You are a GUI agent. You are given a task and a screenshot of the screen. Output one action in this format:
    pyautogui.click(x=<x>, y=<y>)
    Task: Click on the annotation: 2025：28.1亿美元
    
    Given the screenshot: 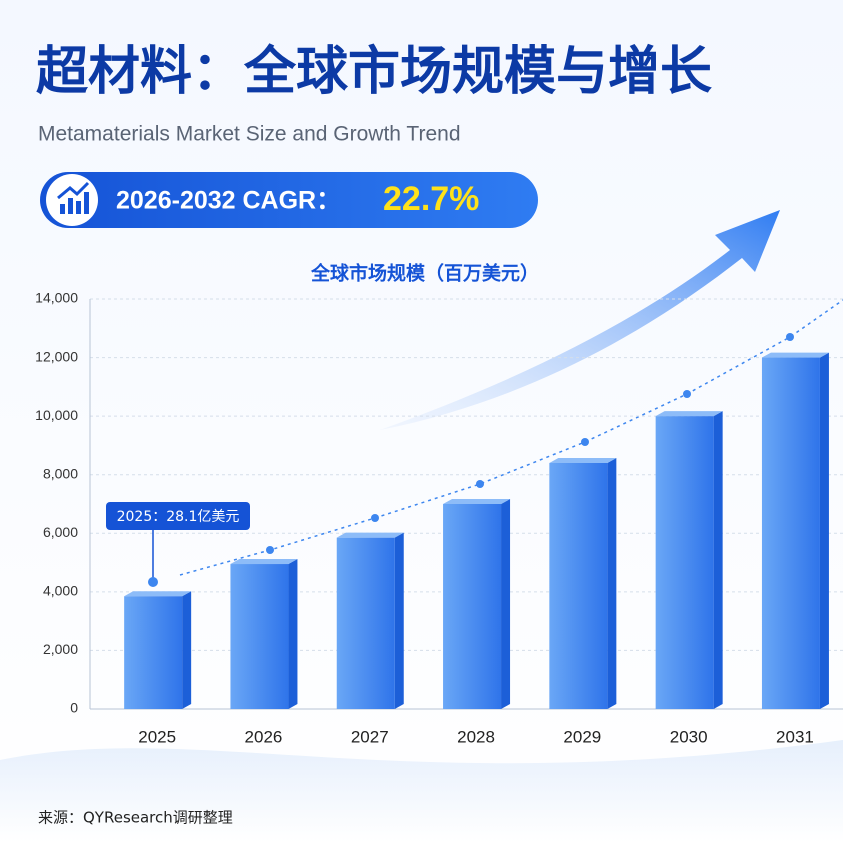 What is the action you would take?
    pyautogui.click(x=178, y=517)
    